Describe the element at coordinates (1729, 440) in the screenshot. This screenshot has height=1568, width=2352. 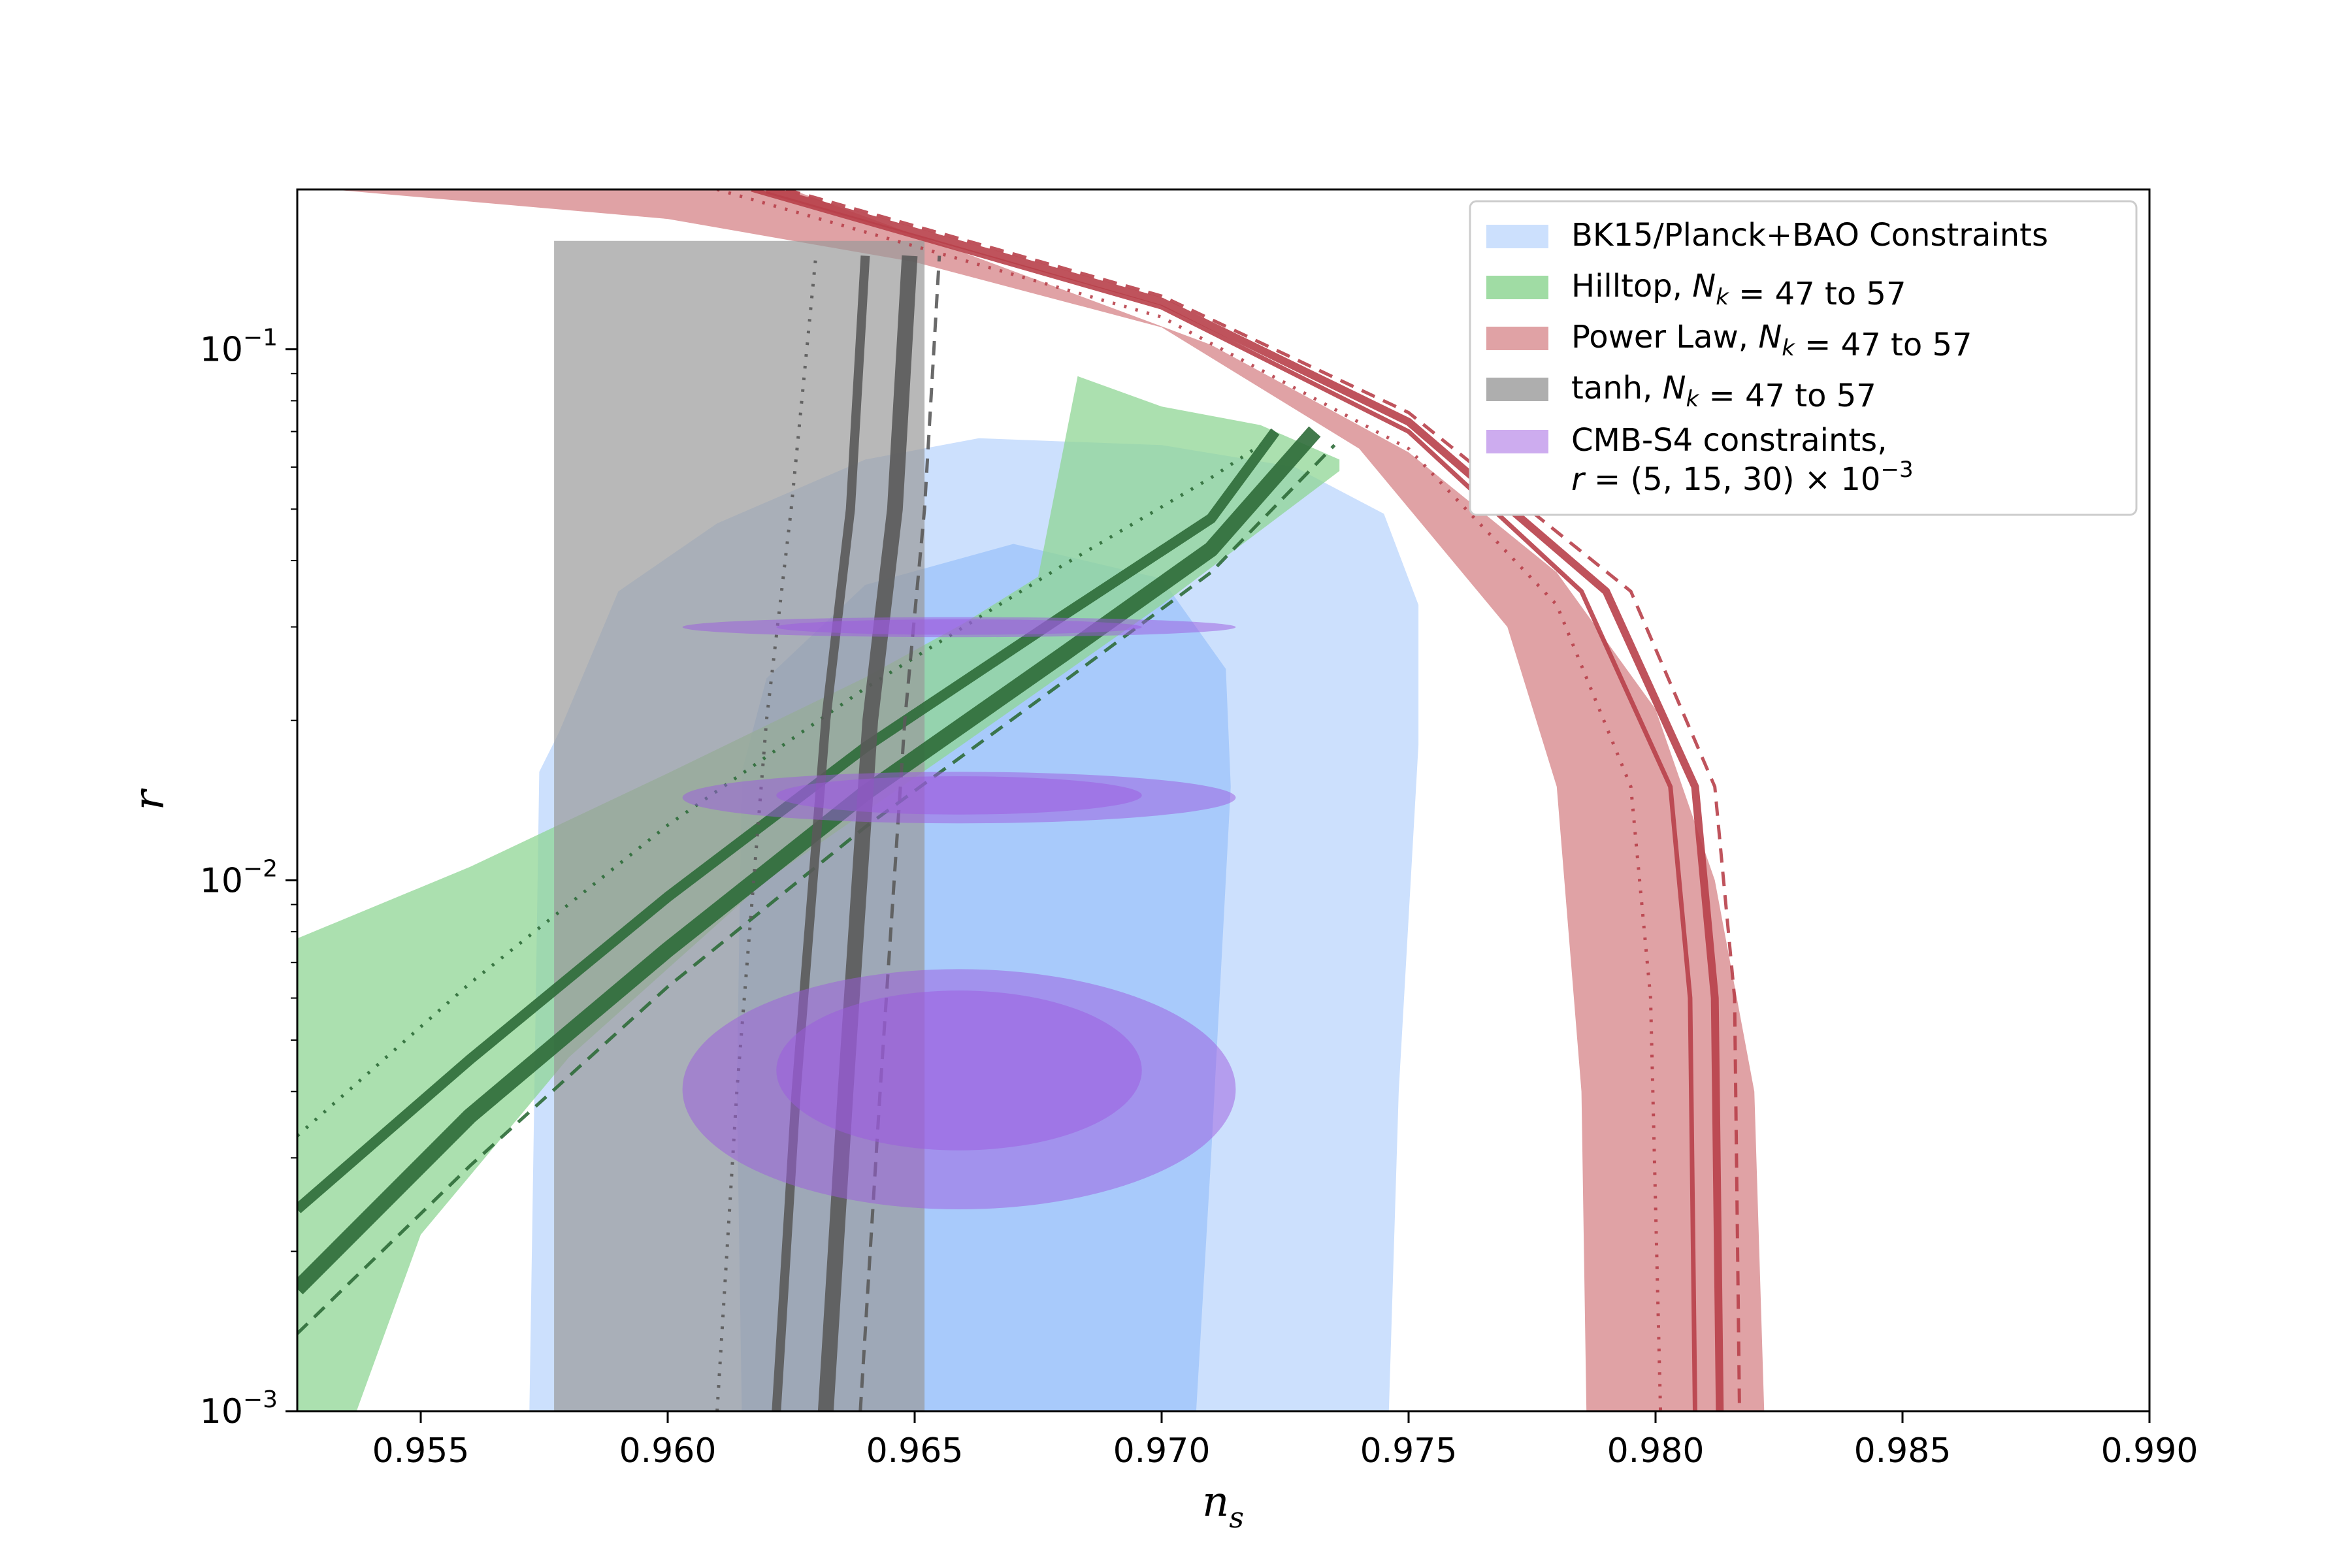
I see `legend-label-cmbs4: CMB-S4 constraints,` at that location.